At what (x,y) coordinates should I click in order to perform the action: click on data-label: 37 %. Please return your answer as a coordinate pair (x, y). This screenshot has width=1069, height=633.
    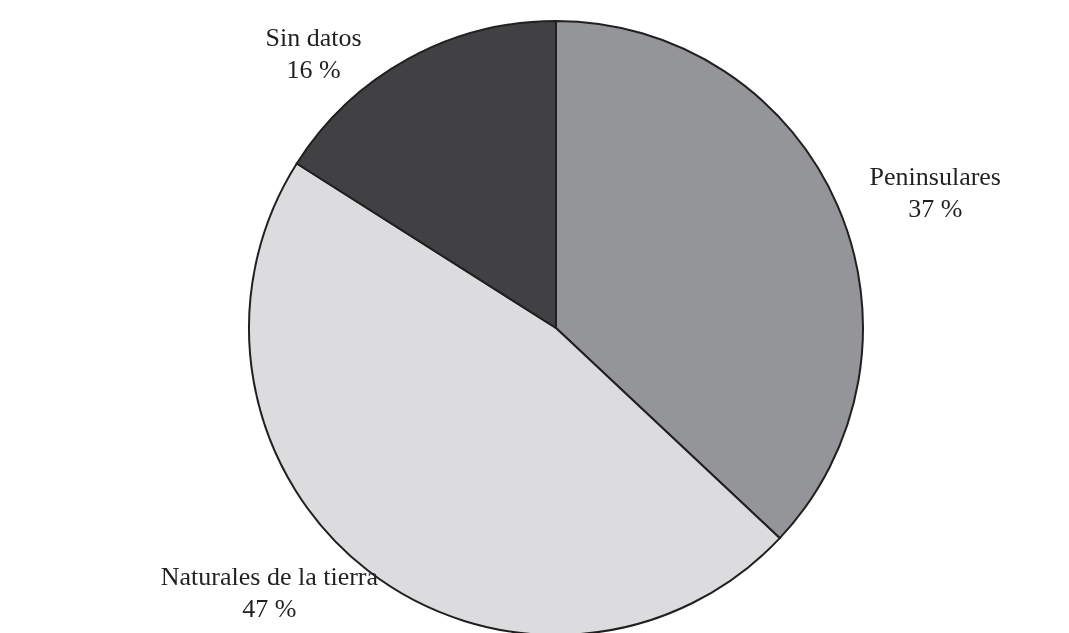
    Looking at the image, I should click on (935, 209).